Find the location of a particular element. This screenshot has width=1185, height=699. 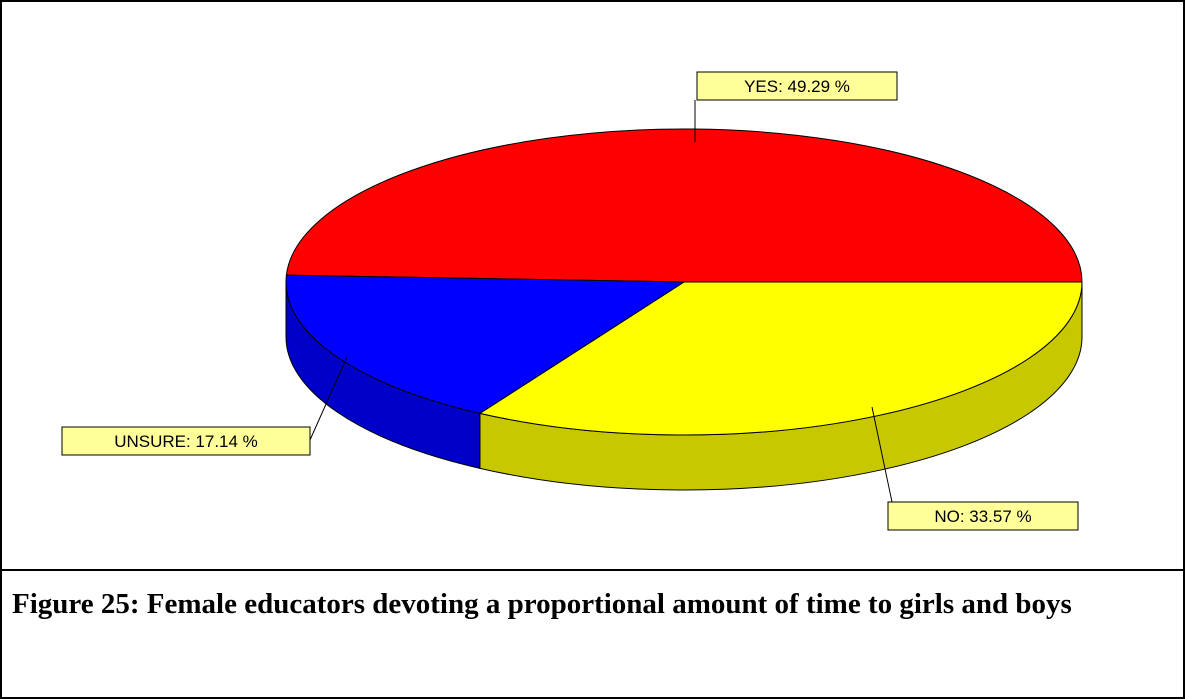

label-box-no is located at coordinates (983, 516).